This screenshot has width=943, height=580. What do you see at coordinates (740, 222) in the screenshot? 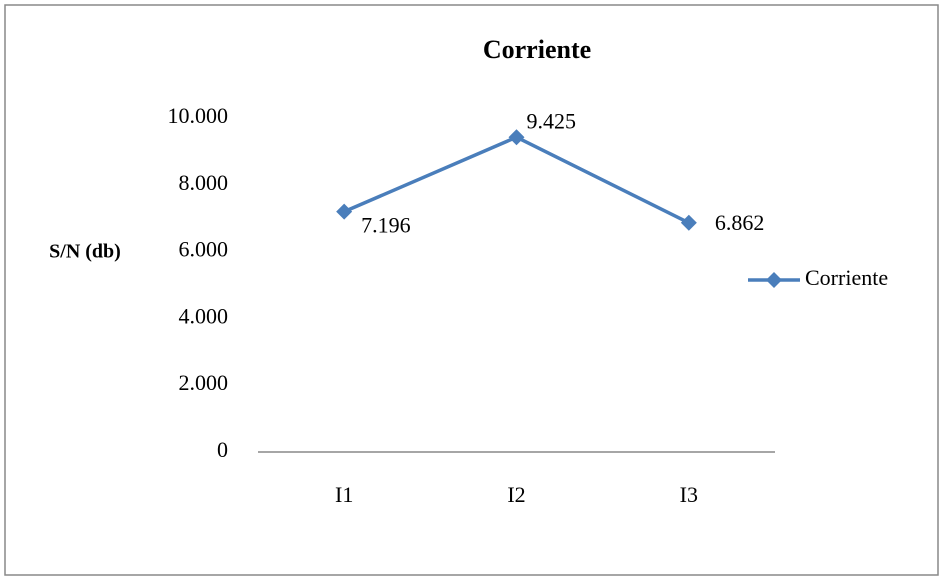
I see `data-label: 6.862` at bounding box center [740, 222].